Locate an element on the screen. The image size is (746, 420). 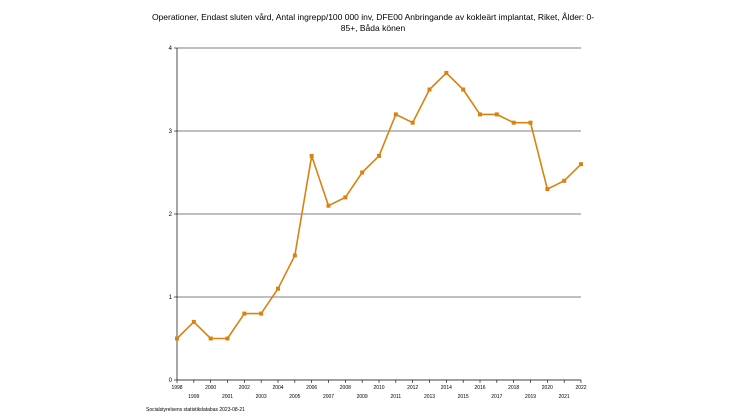
x-tick-label-2002: 2002 is located at coordinates (244, 388).